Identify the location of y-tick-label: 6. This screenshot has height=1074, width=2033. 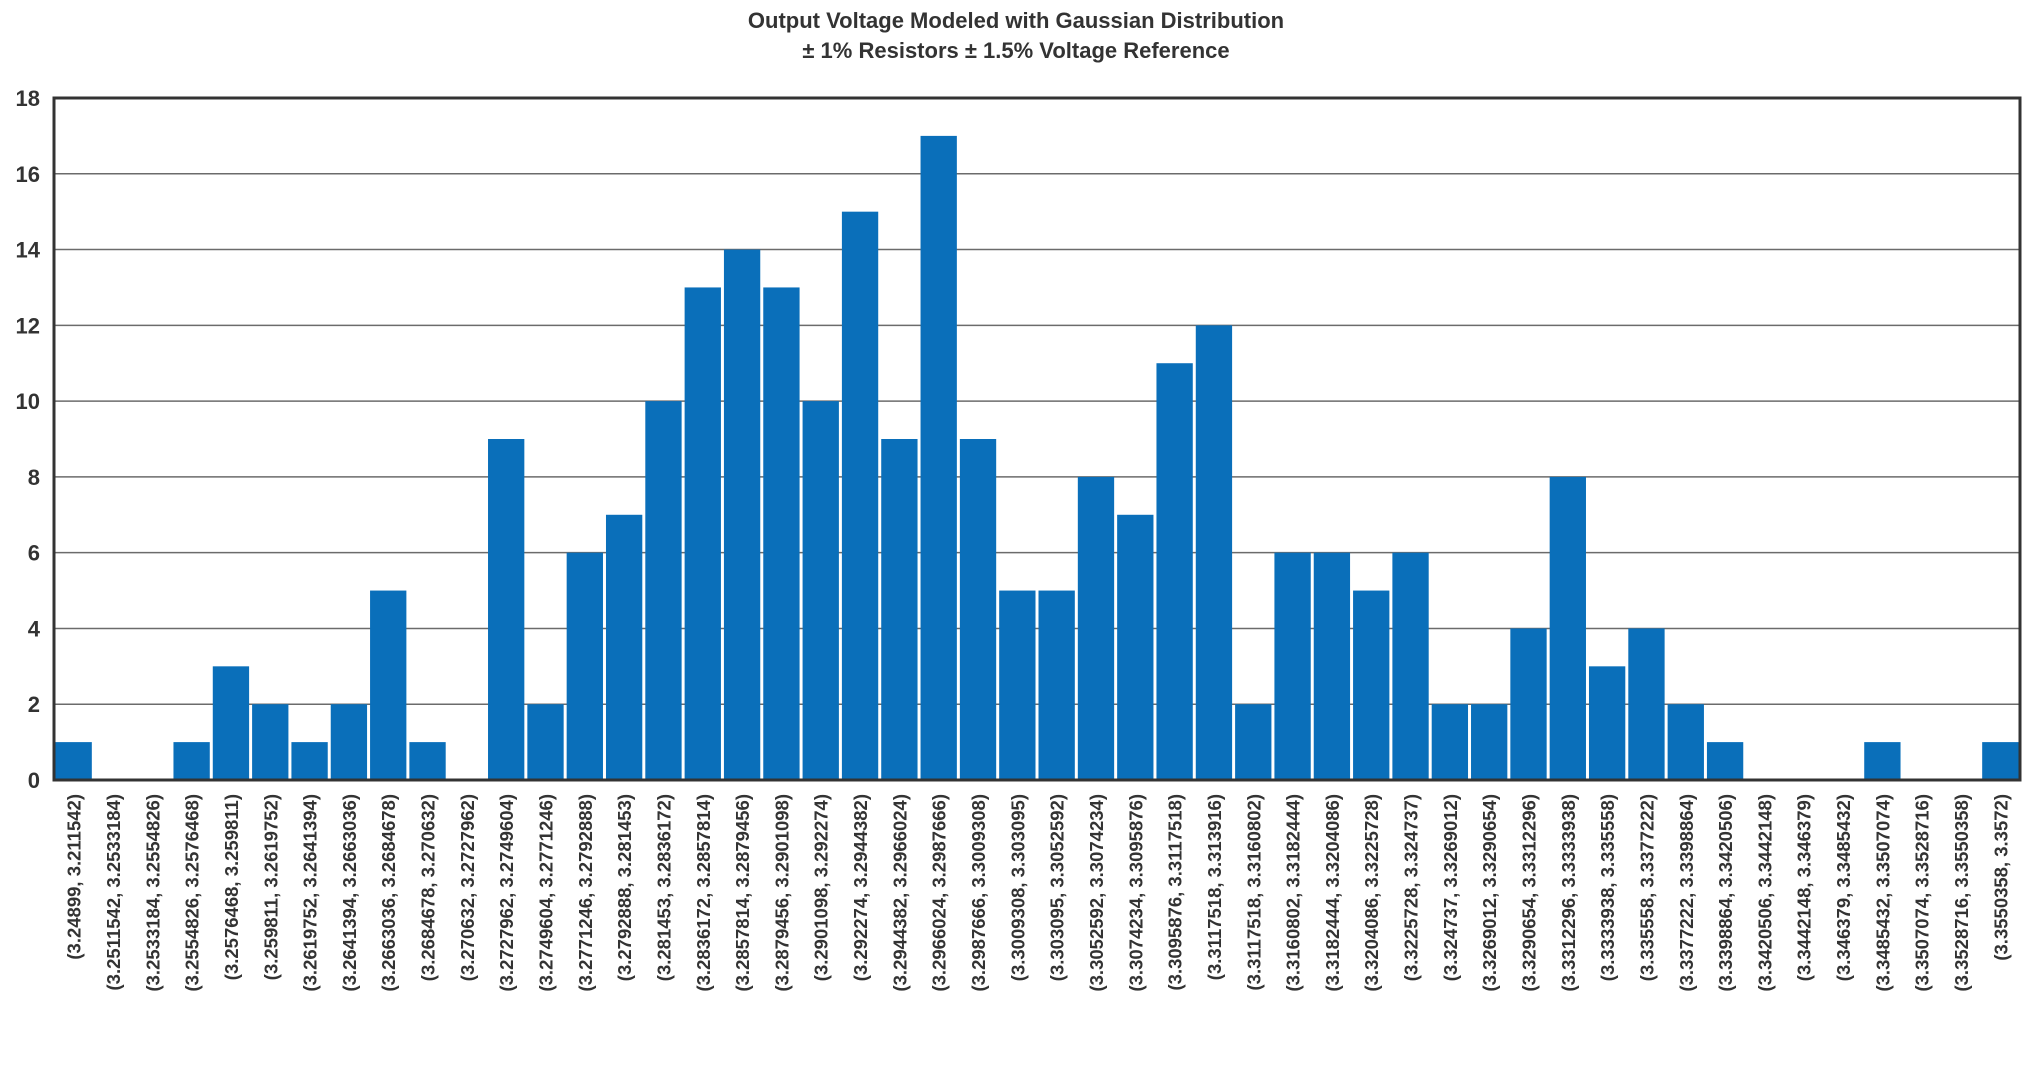
(34, 553).